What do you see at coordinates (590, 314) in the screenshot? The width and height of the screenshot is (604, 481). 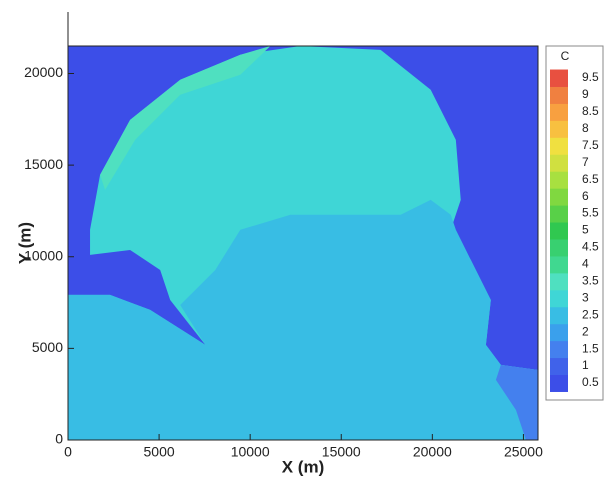 I see `legend-label: 2.5` at bounding box center [590, 314].